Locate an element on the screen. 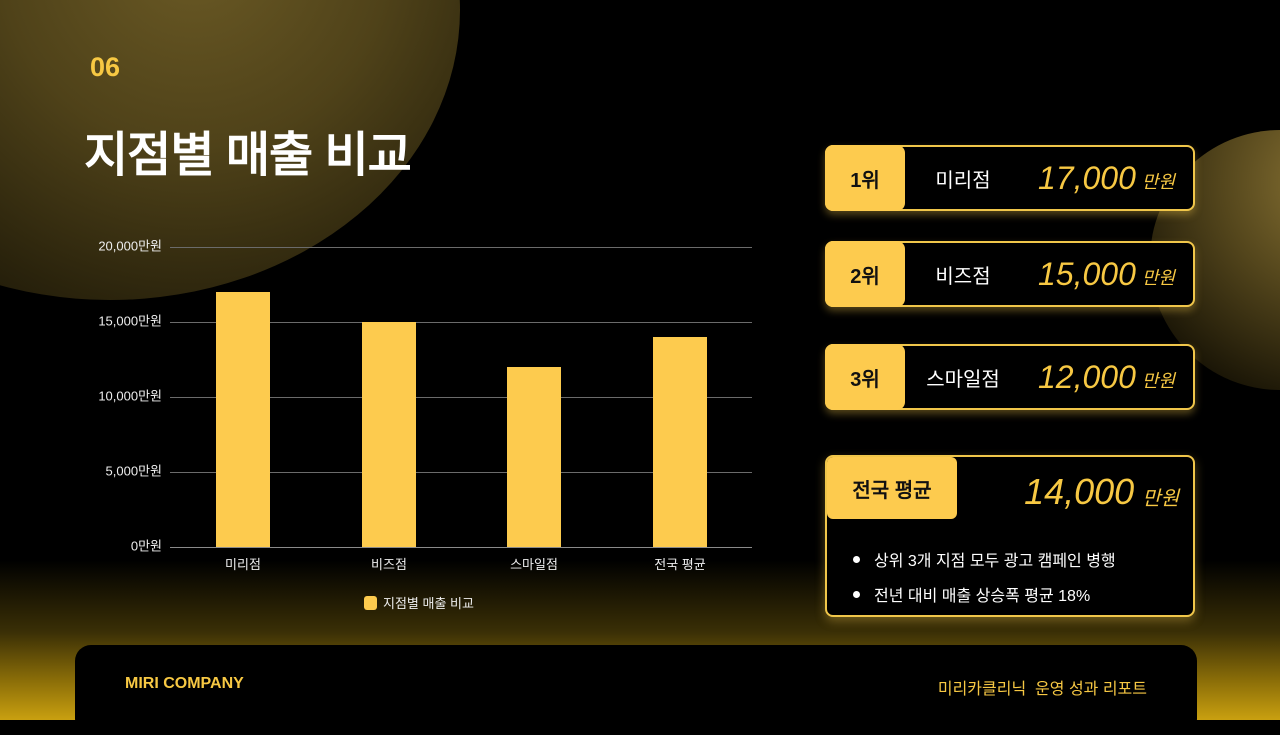 Image resolution: width=1280 pixels, height=735 pixels. branch-name: 스마일점 is located at coordinates (963, 379).